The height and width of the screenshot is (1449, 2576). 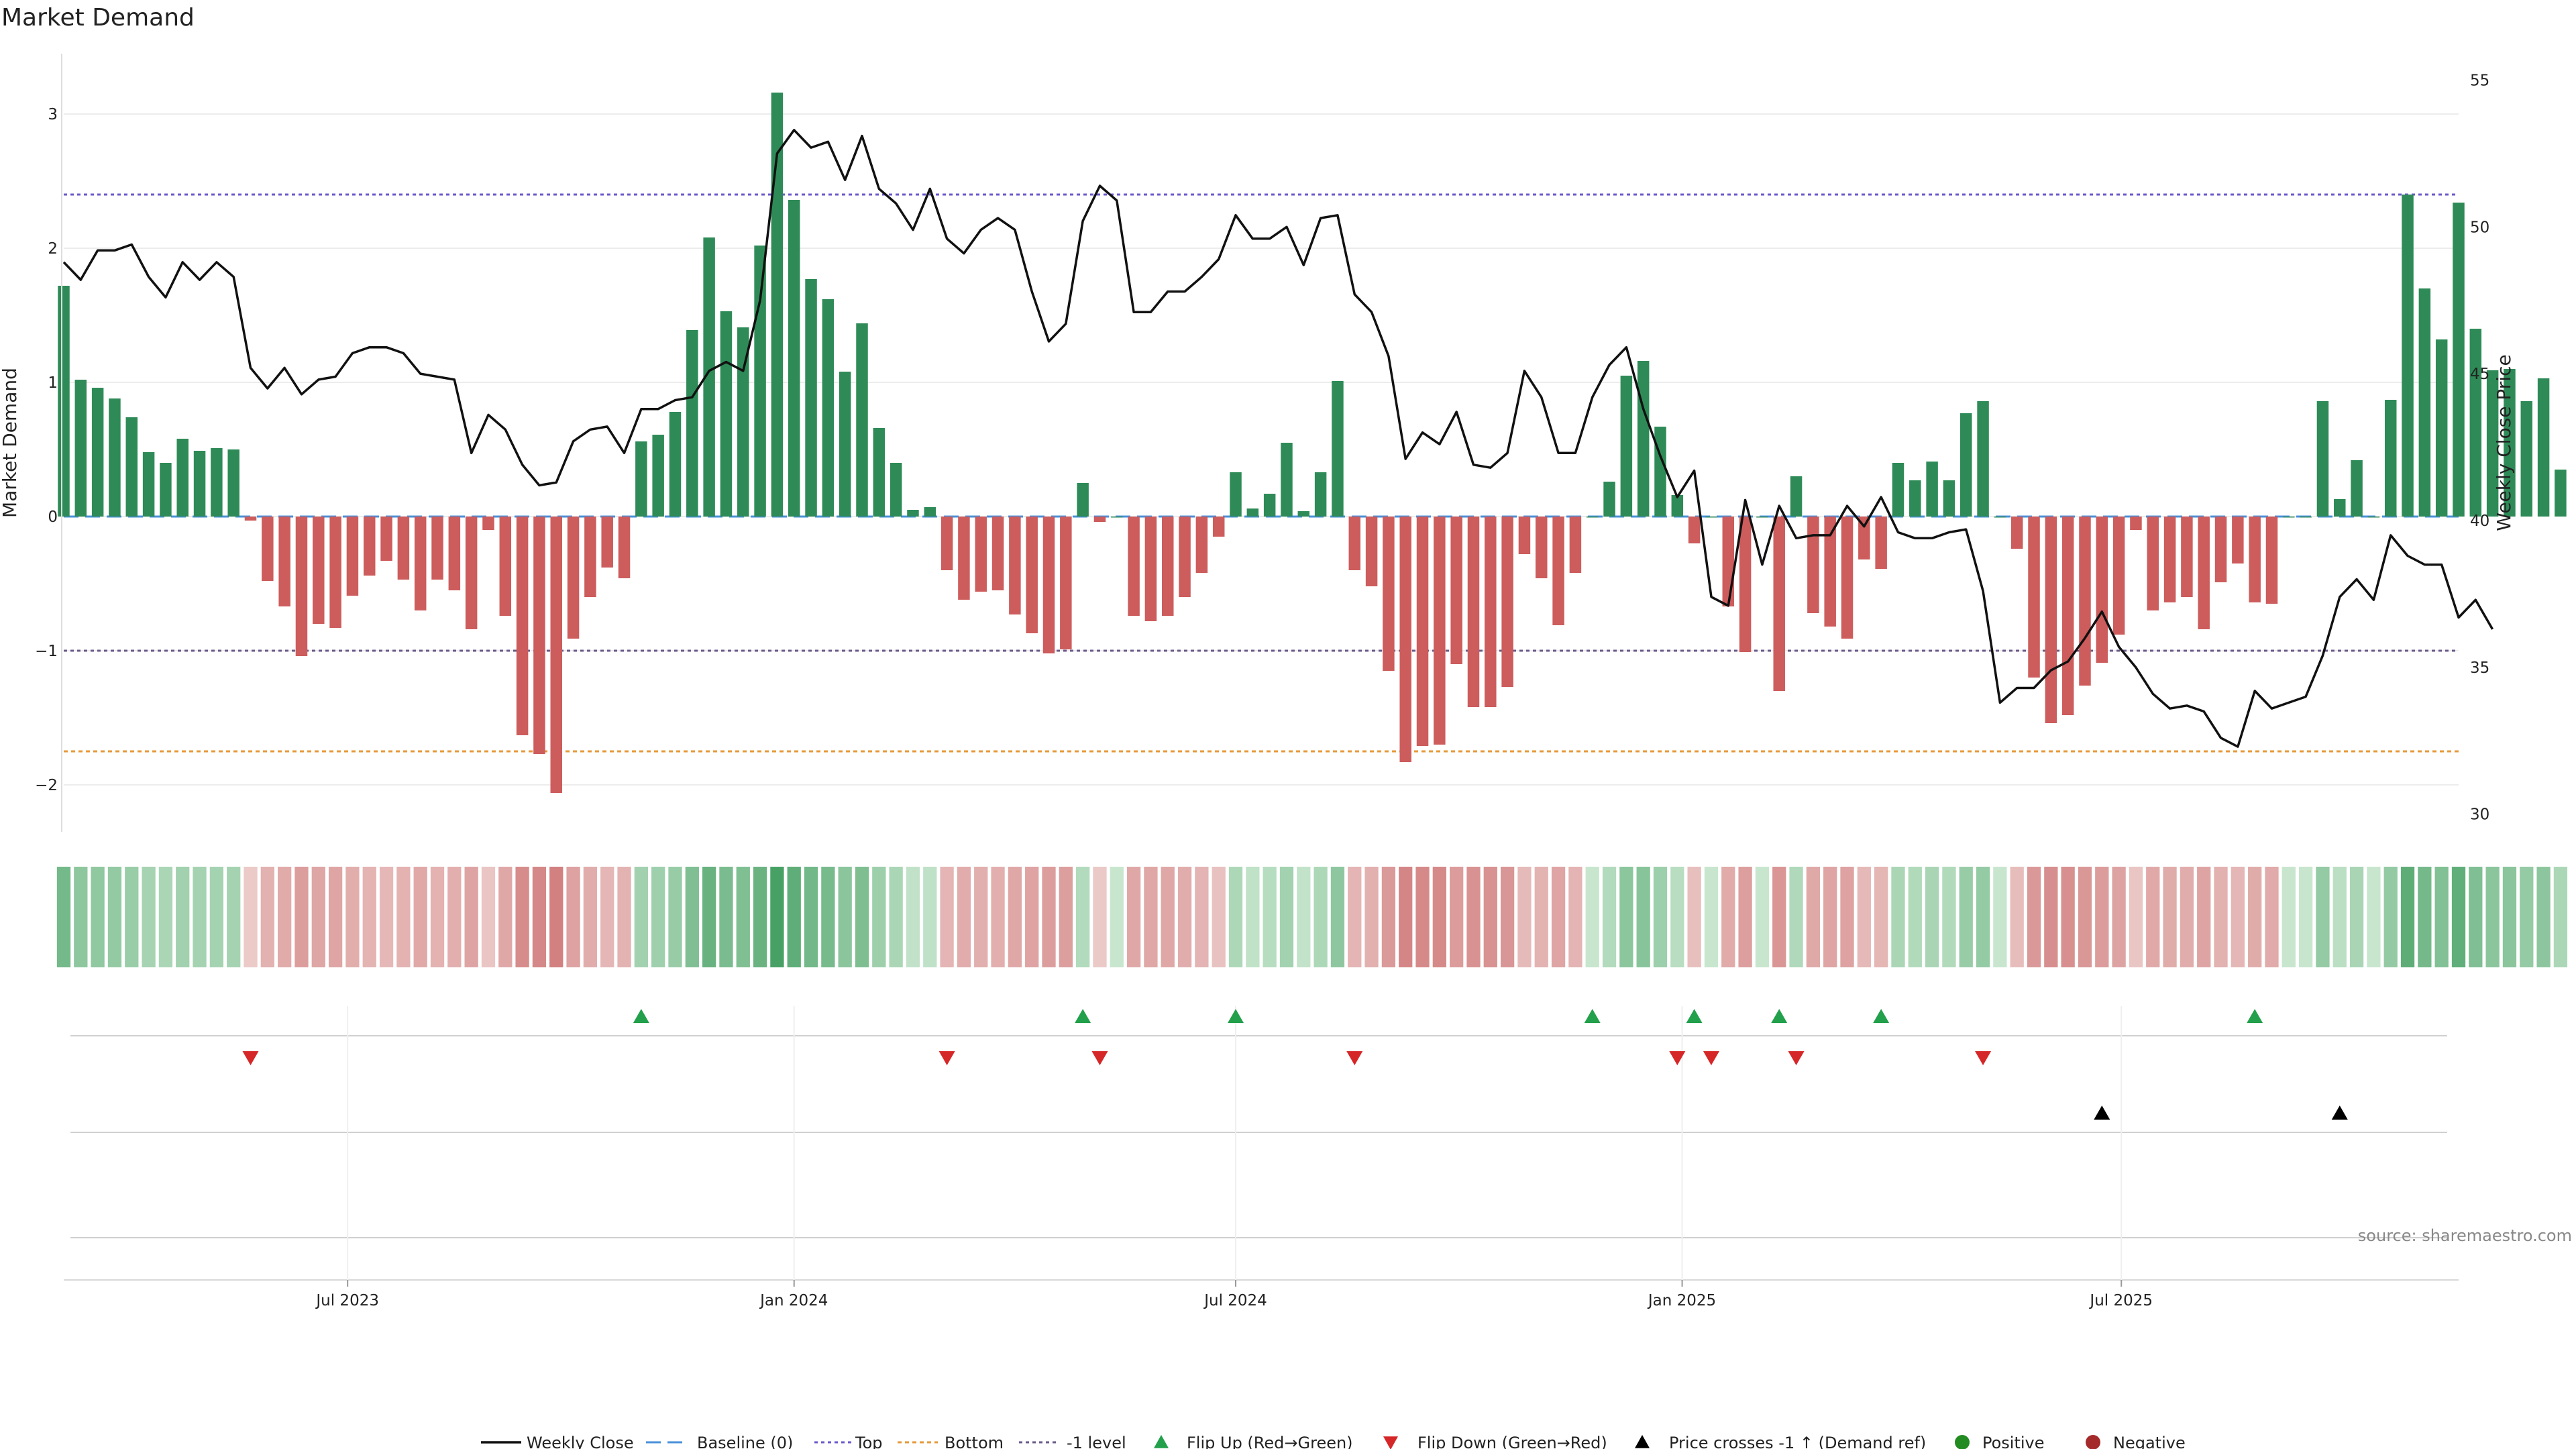 What do you see at coordinates (2479, 227) in the screenshot?
I see `y2-tick-label: 50` at bounding box center [2479, 227].